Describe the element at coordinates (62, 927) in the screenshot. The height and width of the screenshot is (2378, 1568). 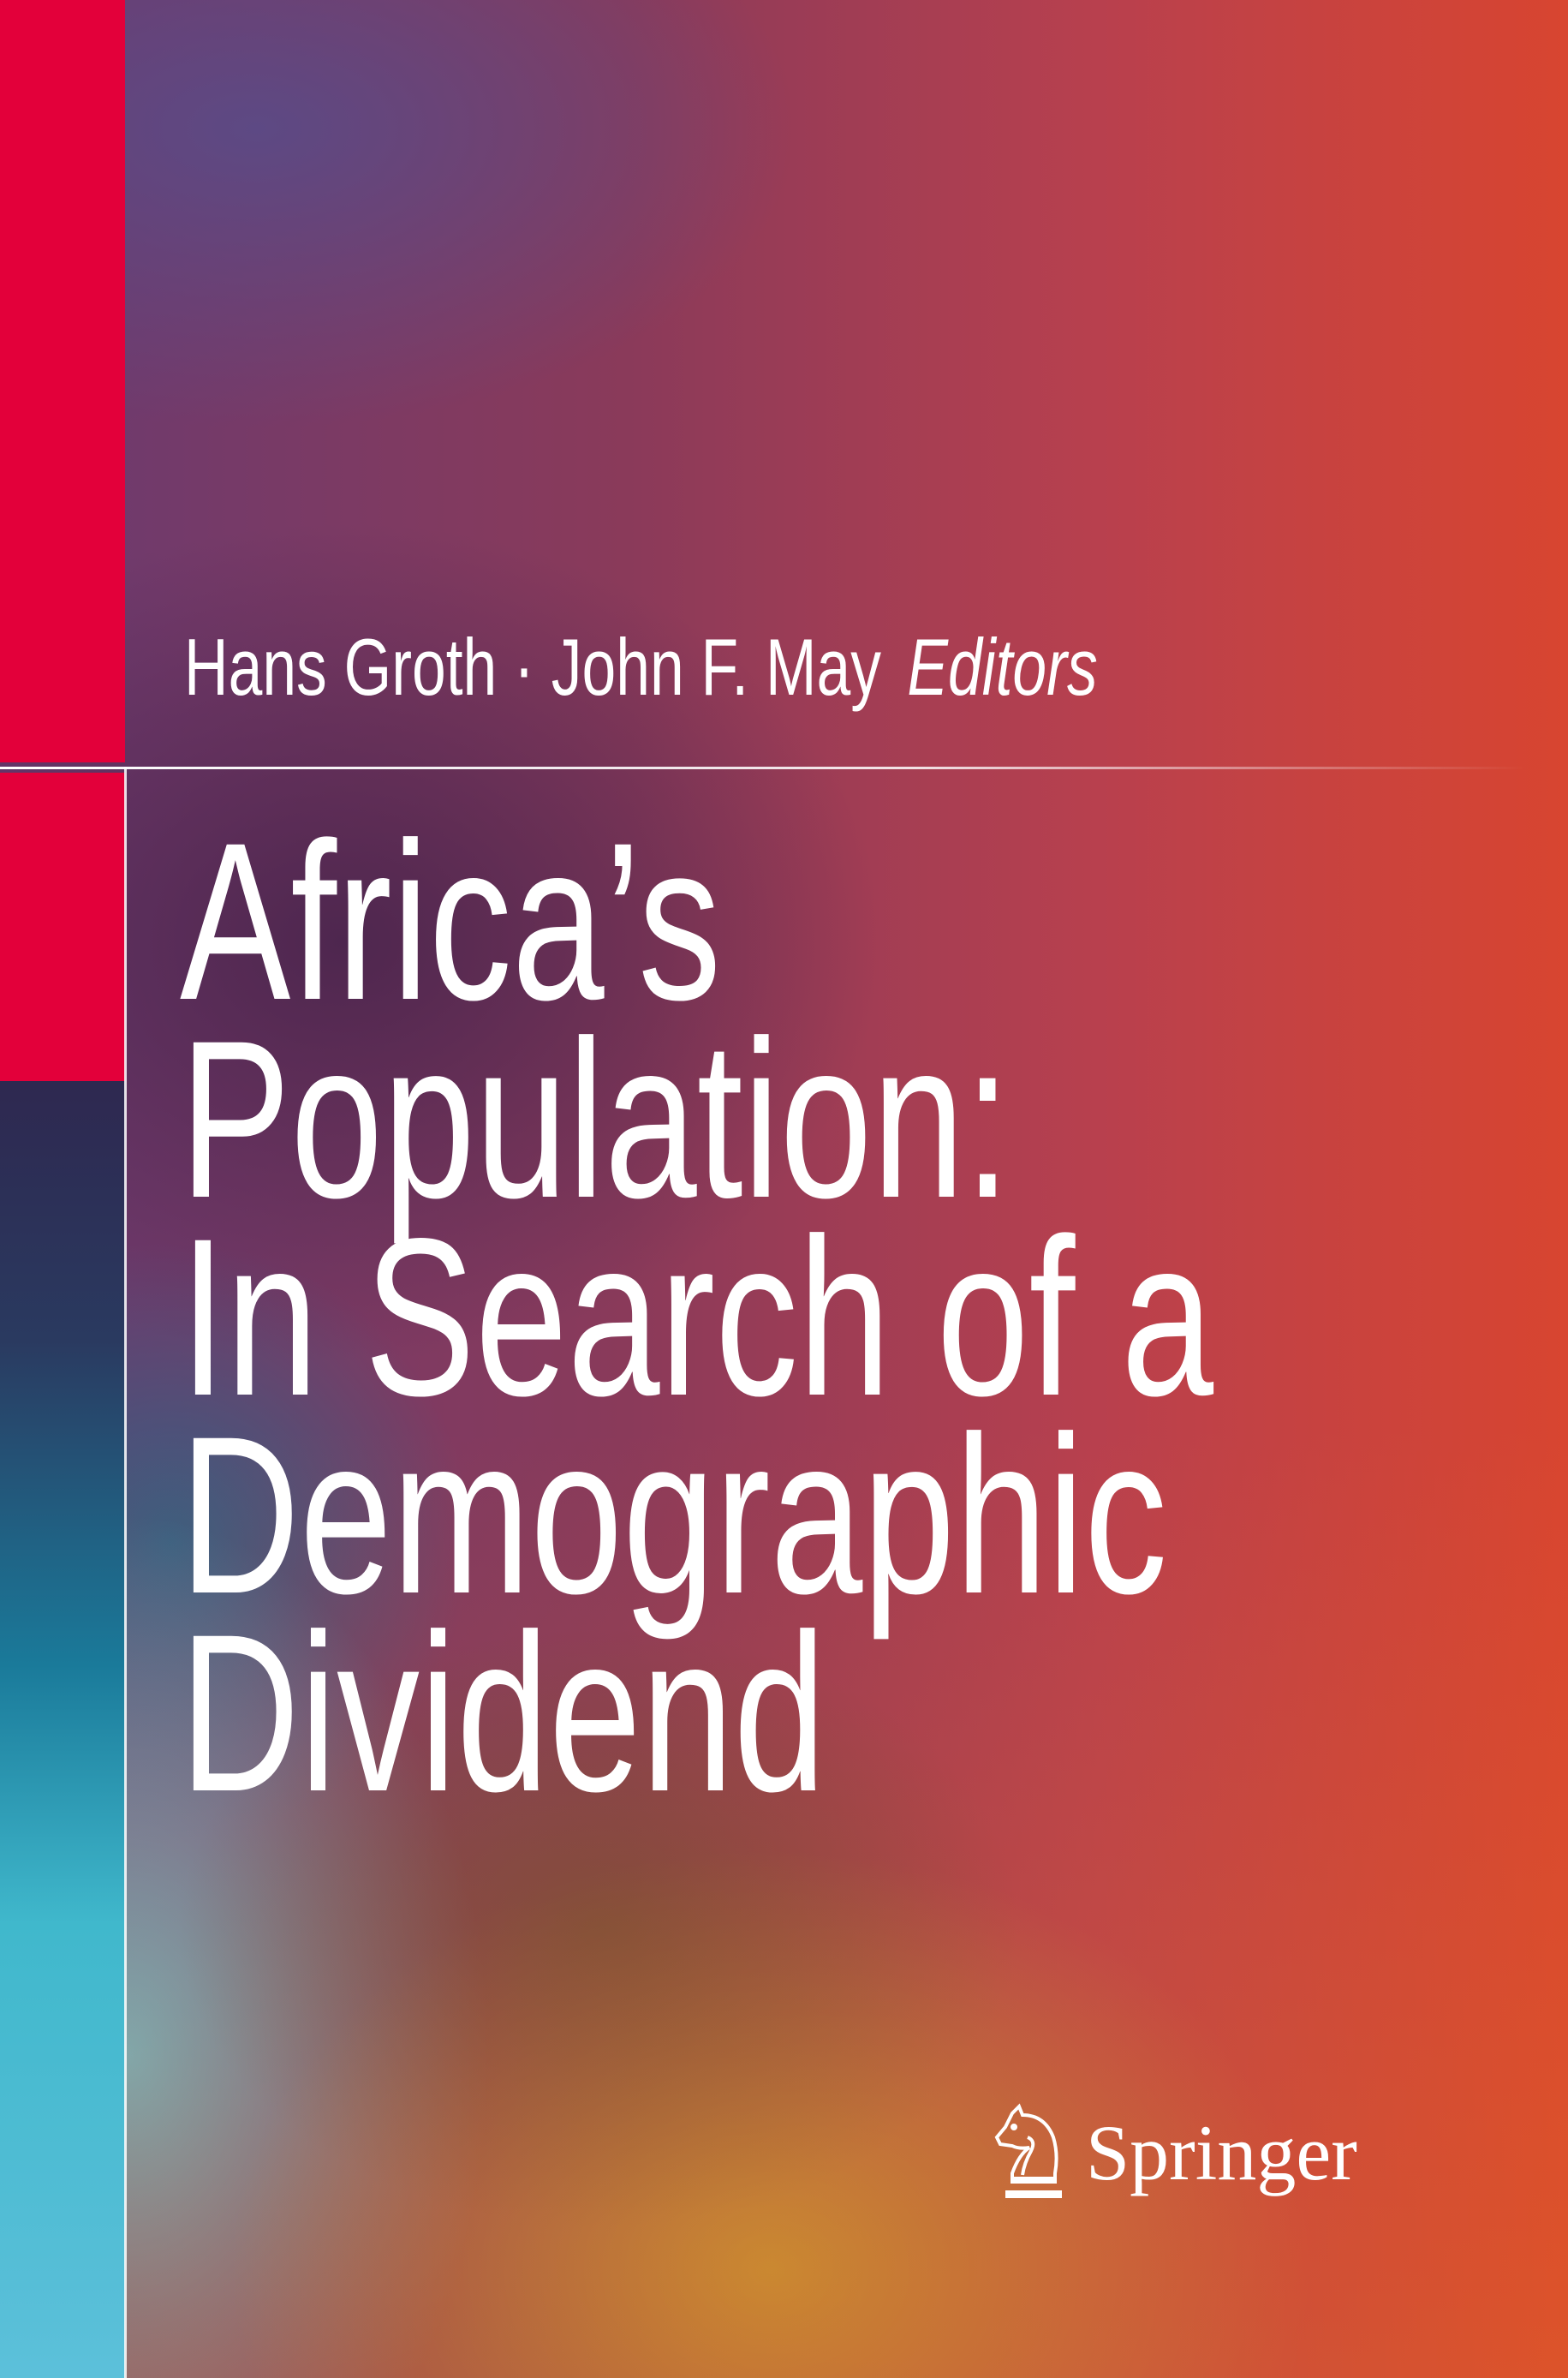
I see `accent-strip-middle` at that location.